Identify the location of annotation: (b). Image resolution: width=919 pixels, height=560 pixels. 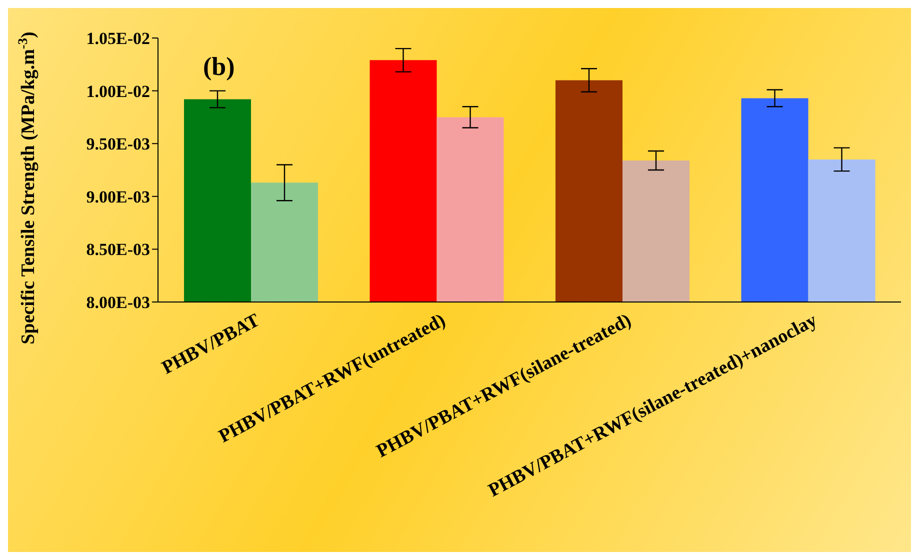
(219, 67).